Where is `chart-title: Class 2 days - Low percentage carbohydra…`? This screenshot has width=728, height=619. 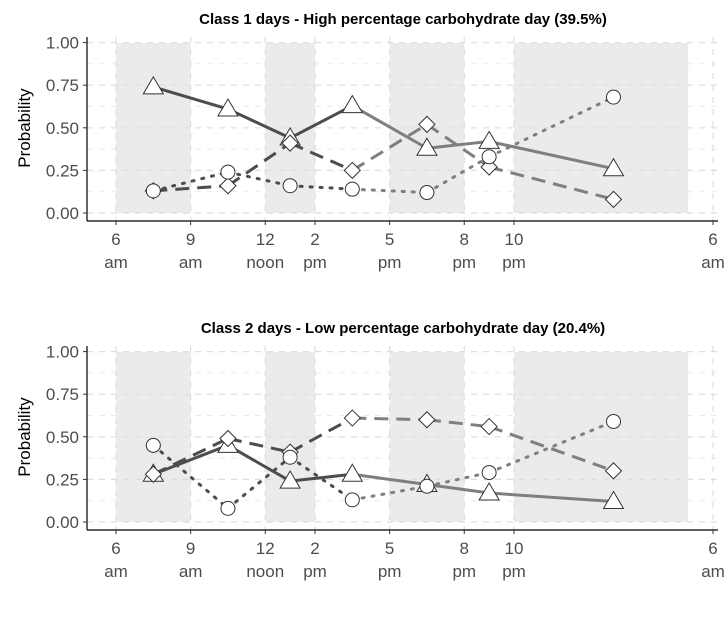
chart-title: Class 2 days - Low percentage carbohydra… is located at coordinates (403, 328).